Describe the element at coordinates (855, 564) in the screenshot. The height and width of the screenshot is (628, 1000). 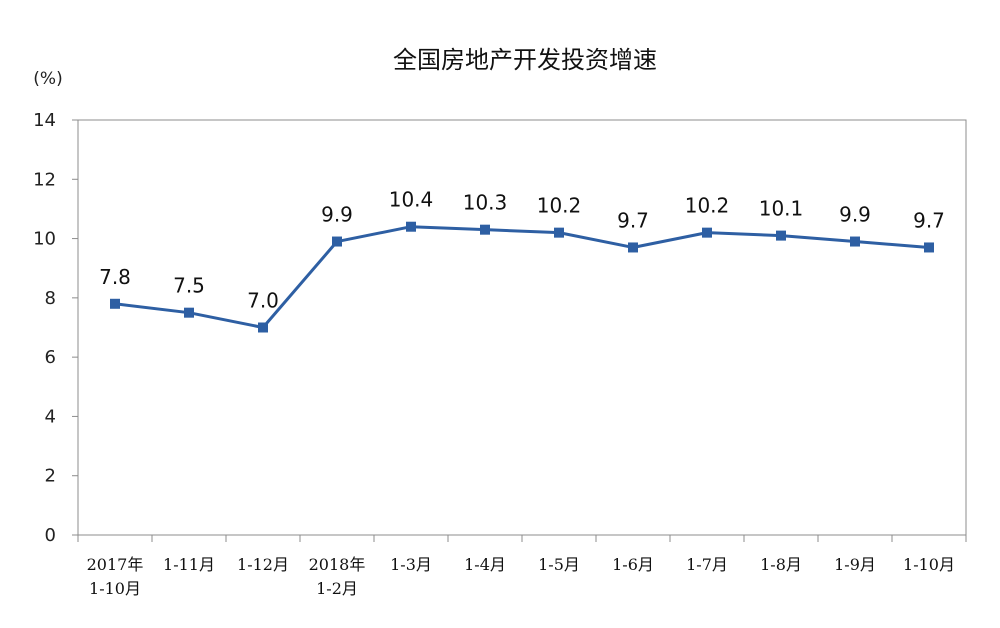
I see `x-tick-label: 1-9月` at that location.